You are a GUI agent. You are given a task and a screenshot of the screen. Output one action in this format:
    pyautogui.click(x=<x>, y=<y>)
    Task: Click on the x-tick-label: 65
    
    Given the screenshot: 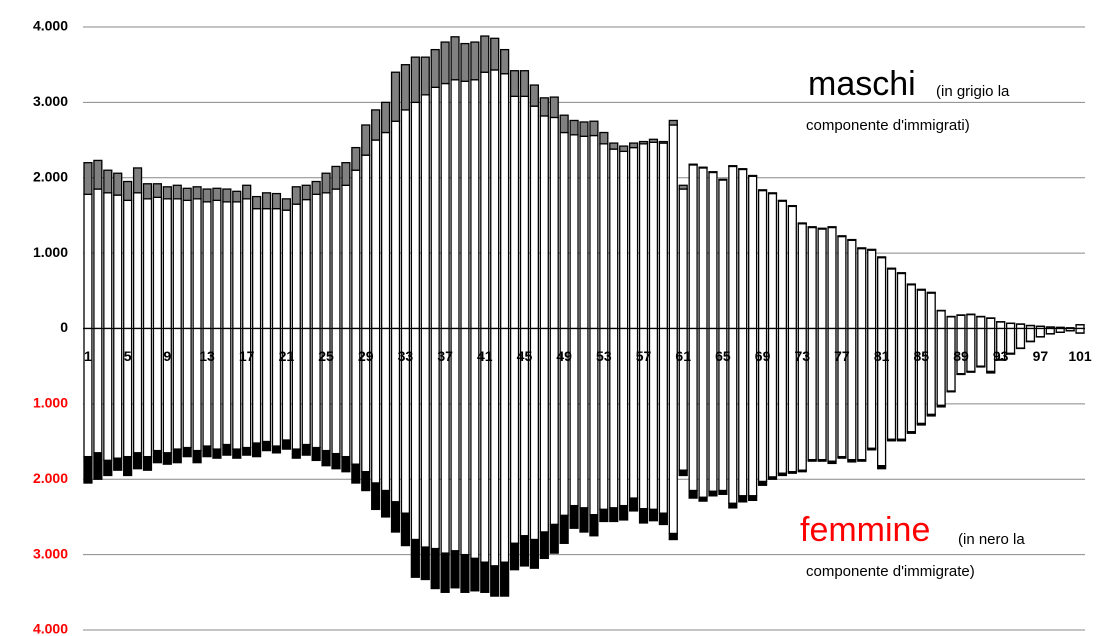 What is the action you would take?
    pyautogui.click(x=723, y=356)
    